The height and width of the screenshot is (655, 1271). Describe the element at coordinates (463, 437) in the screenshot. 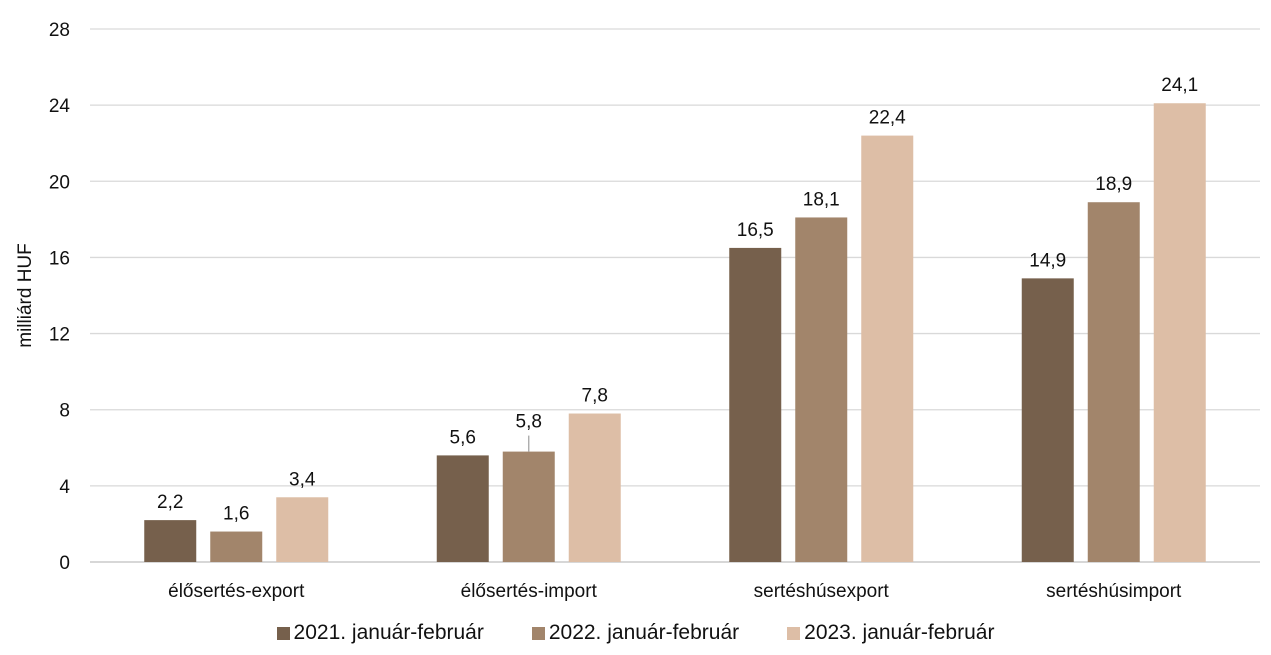

I see `data-label: 5,6` at that location.